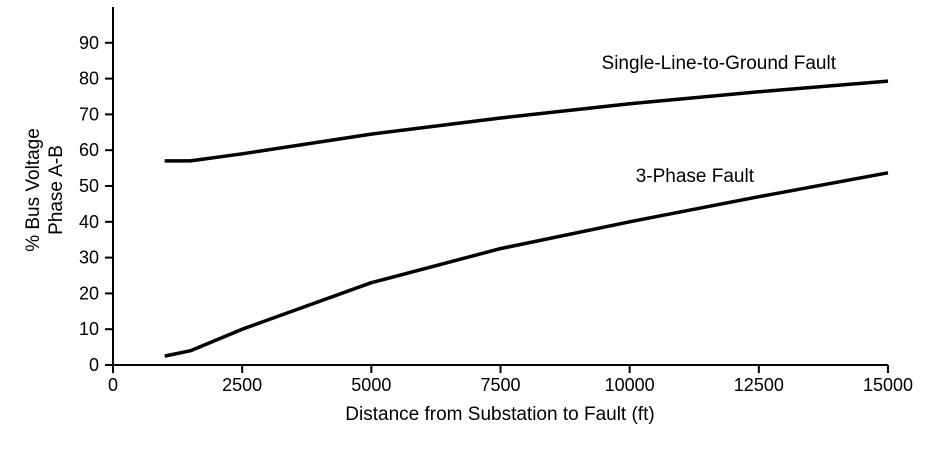  Describe the element at coordinates (242, 385) in the screenshot. I see `x-tick-label: 2500` at that location.